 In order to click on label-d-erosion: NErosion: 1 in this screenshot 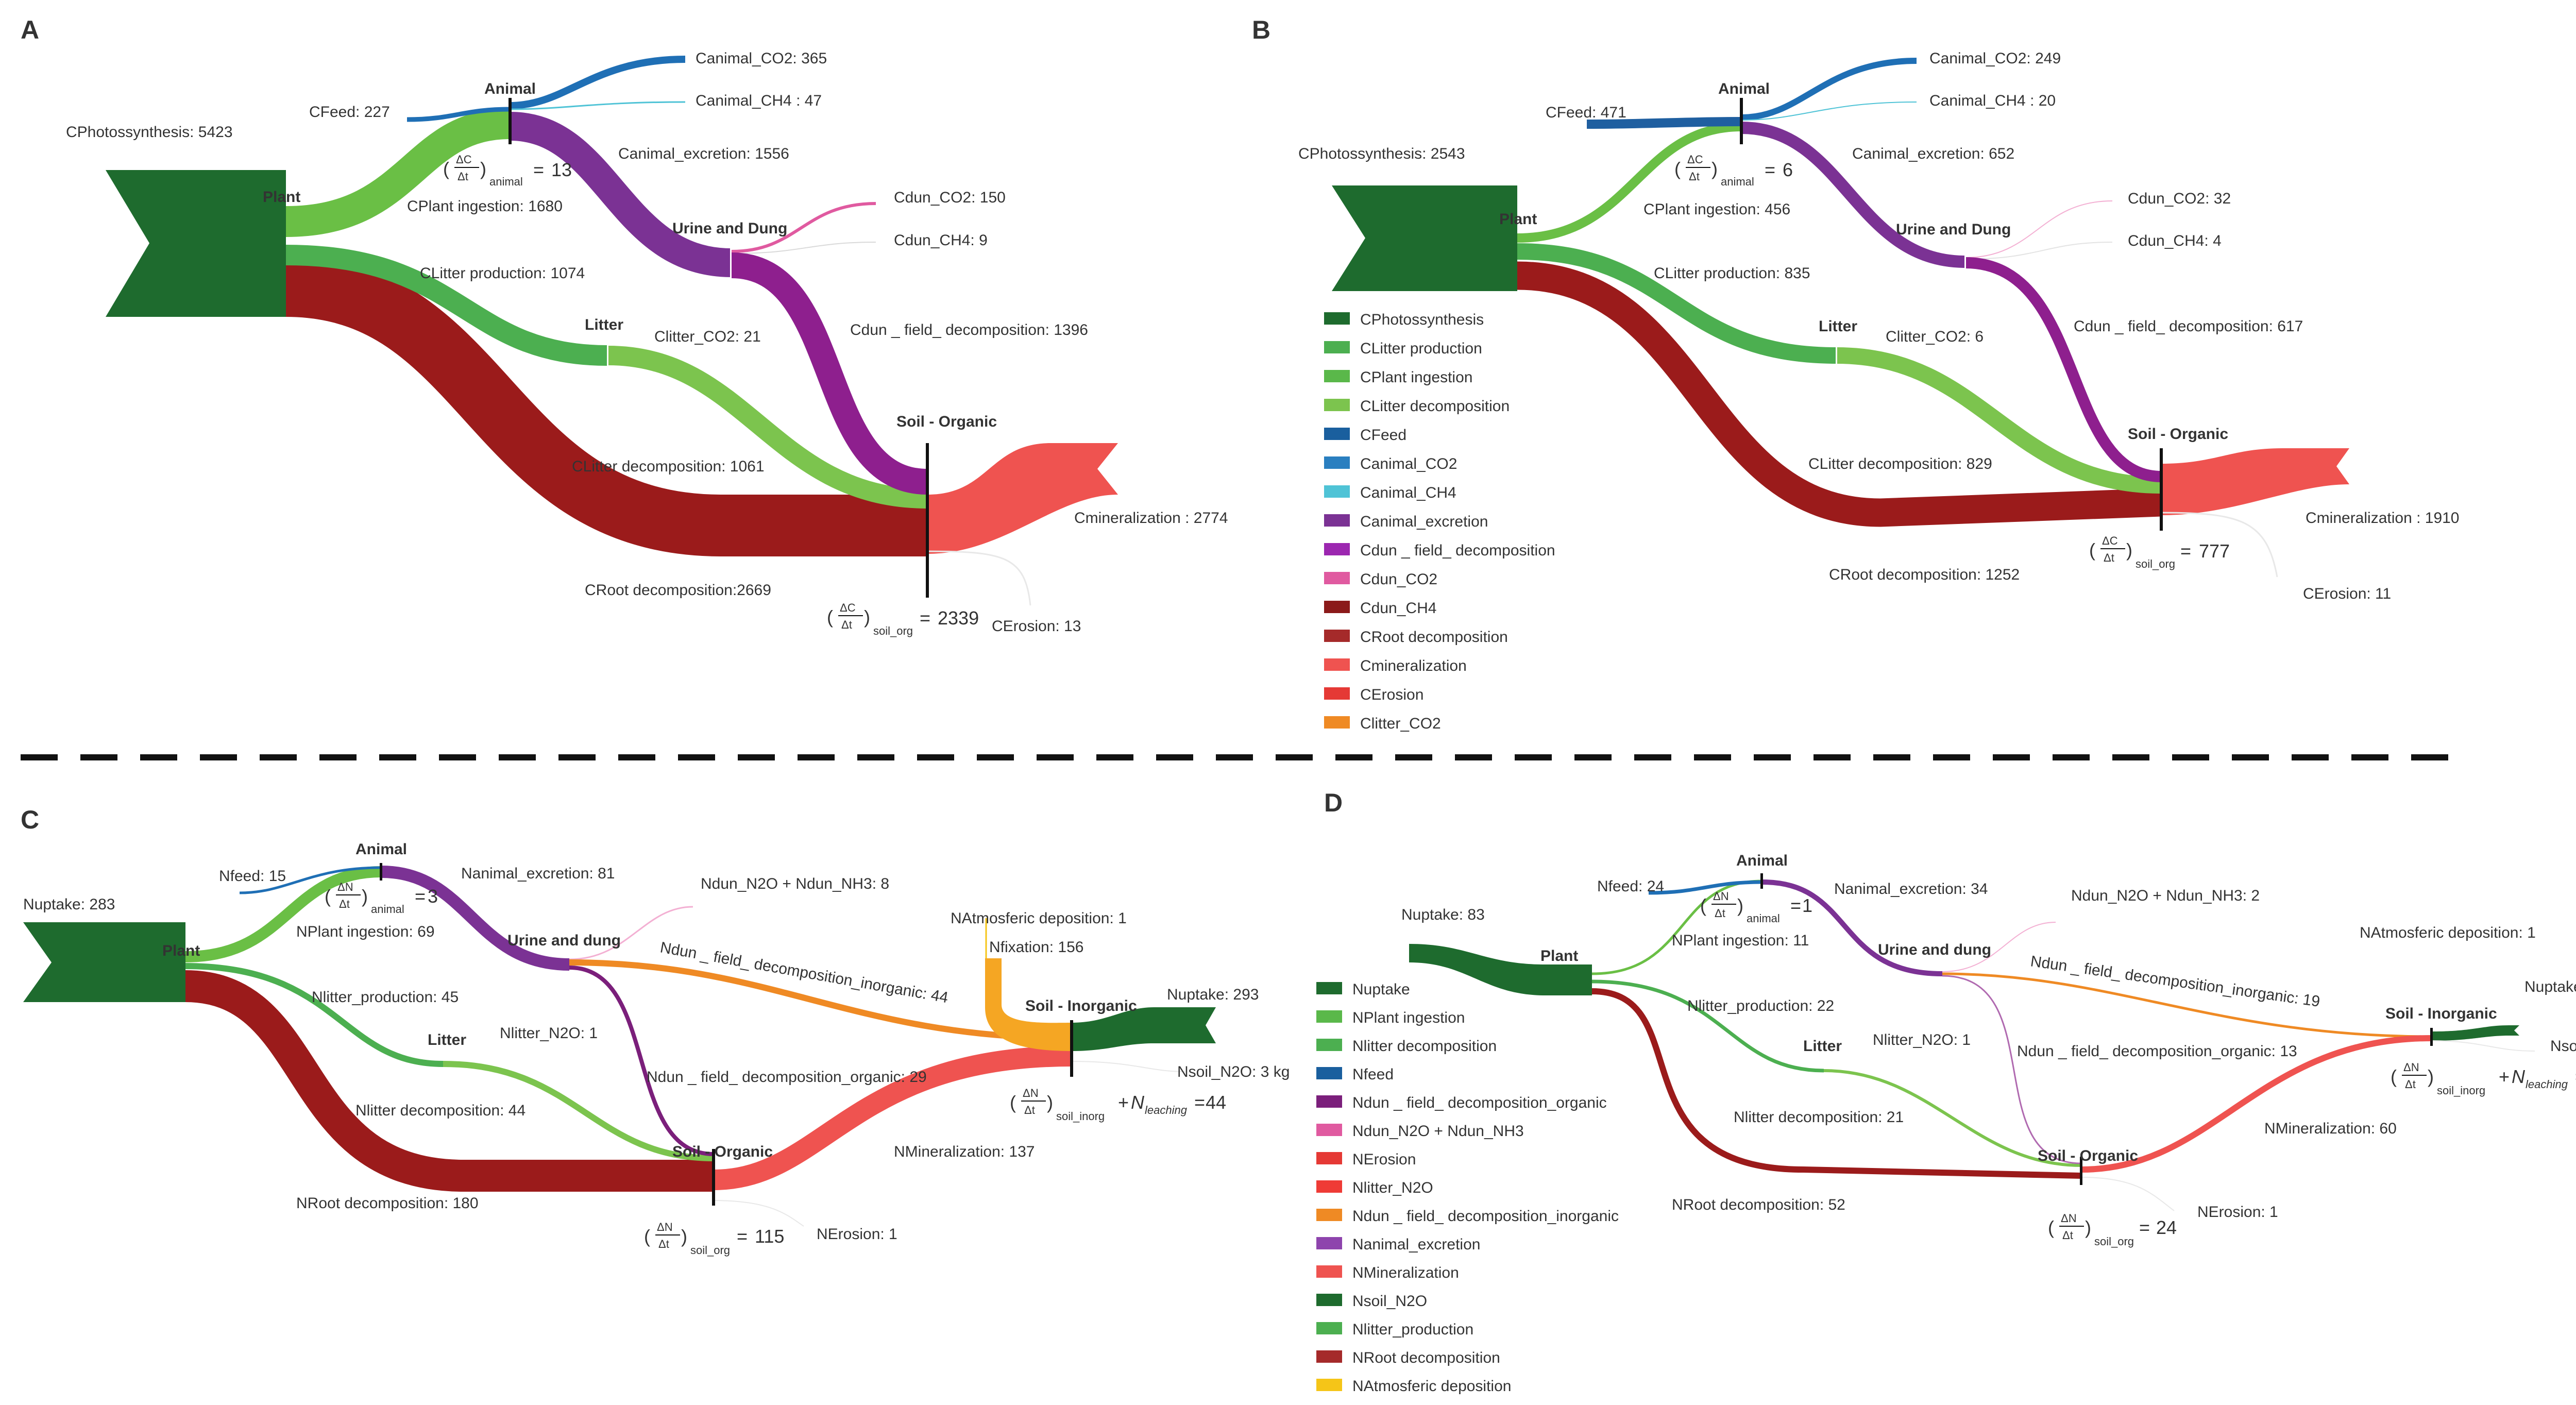, I will do `click(2237, 1212)`.